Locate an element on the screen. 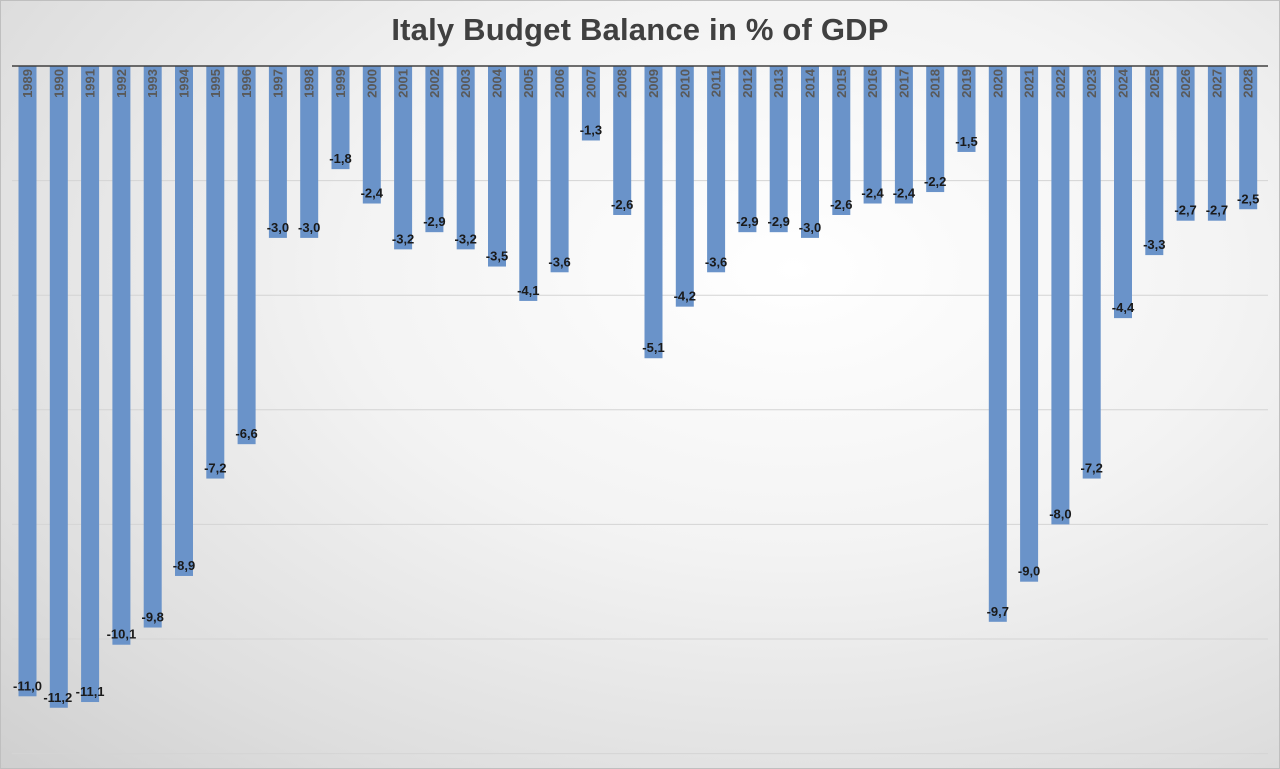 Image resolution: width=1280 pixels, height=769 pixels. x-tick-label: 2028 is located at coordinates (1248, 83).